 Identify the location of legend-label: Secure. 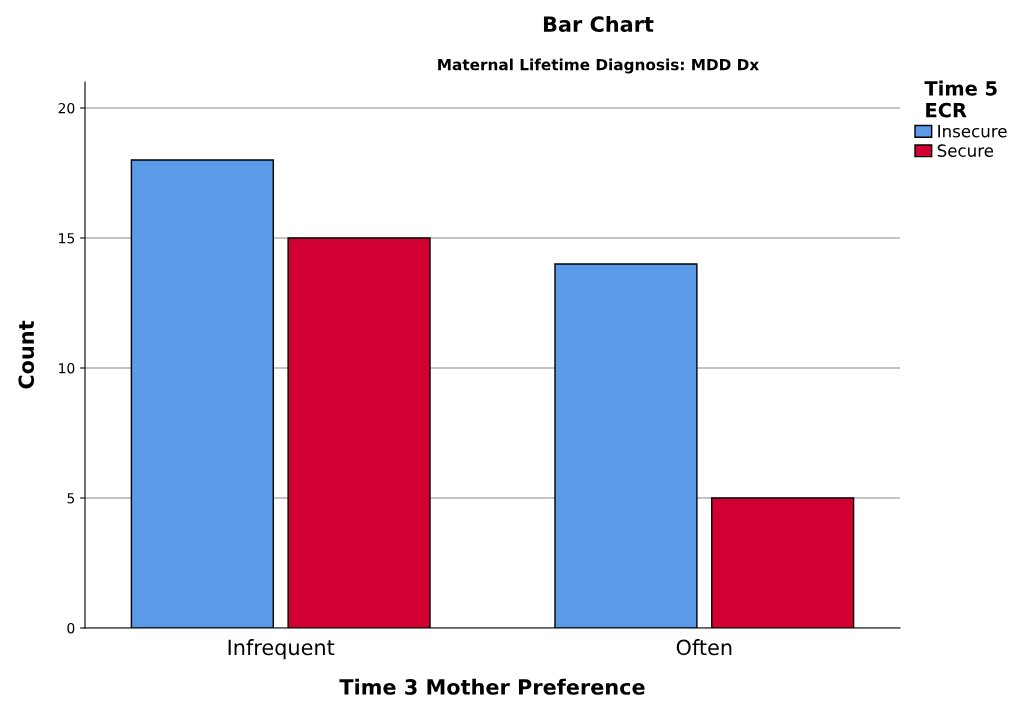
(965, 150).